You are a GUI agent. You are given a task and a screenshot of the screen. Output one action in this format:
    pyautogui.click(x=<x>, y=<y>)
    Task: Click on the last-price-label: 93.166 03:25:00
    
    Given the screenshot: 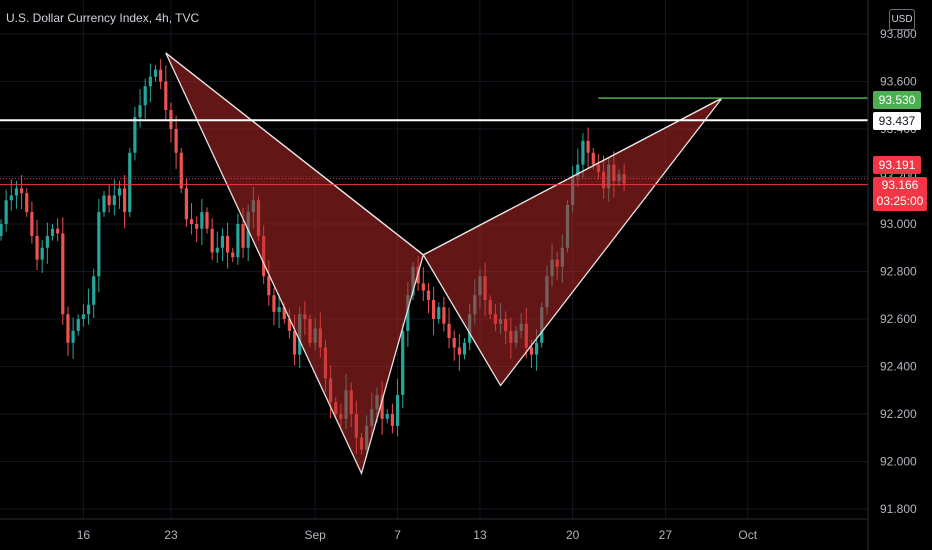 What is the action you would take?
    pyautogui.click(x=900, y=194)
    